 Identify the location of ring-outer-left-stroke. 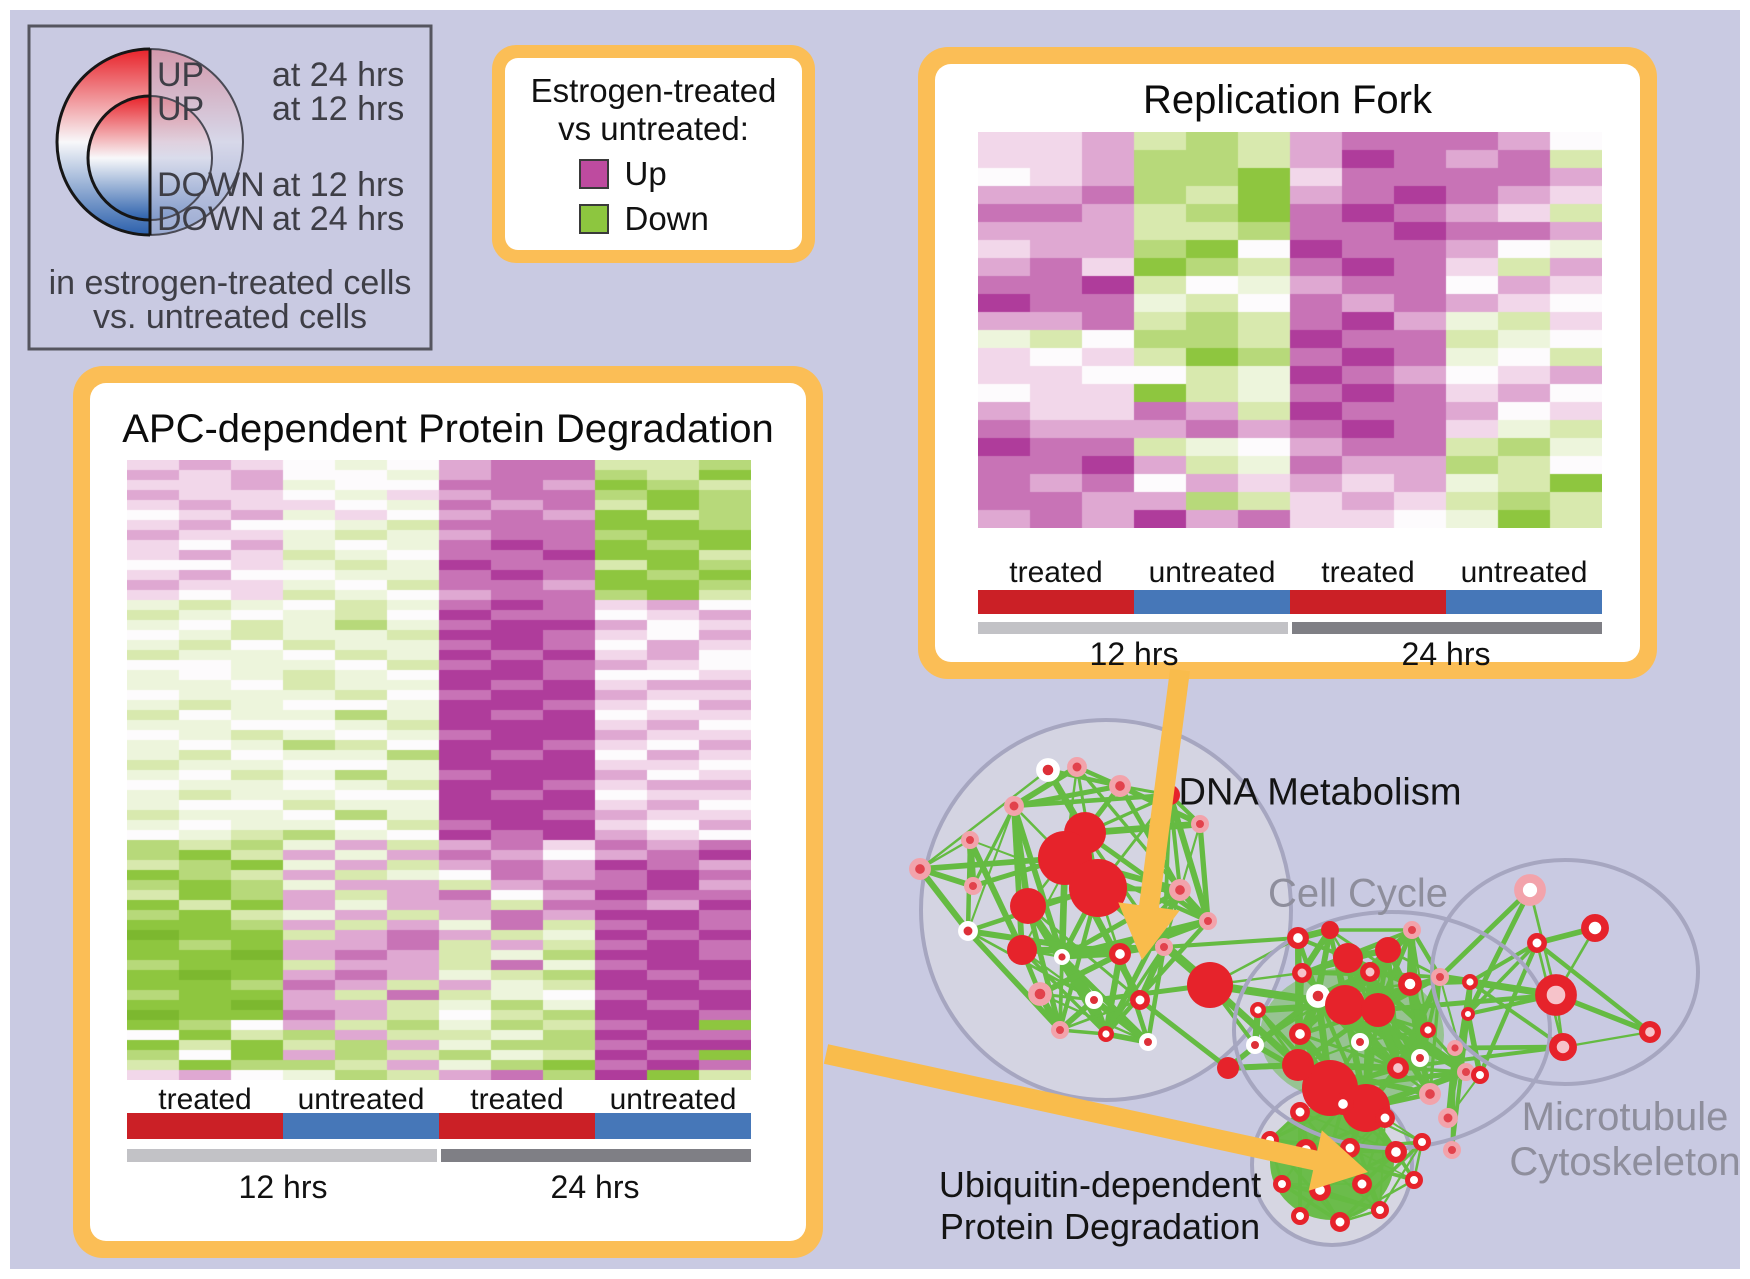
(103, 142).